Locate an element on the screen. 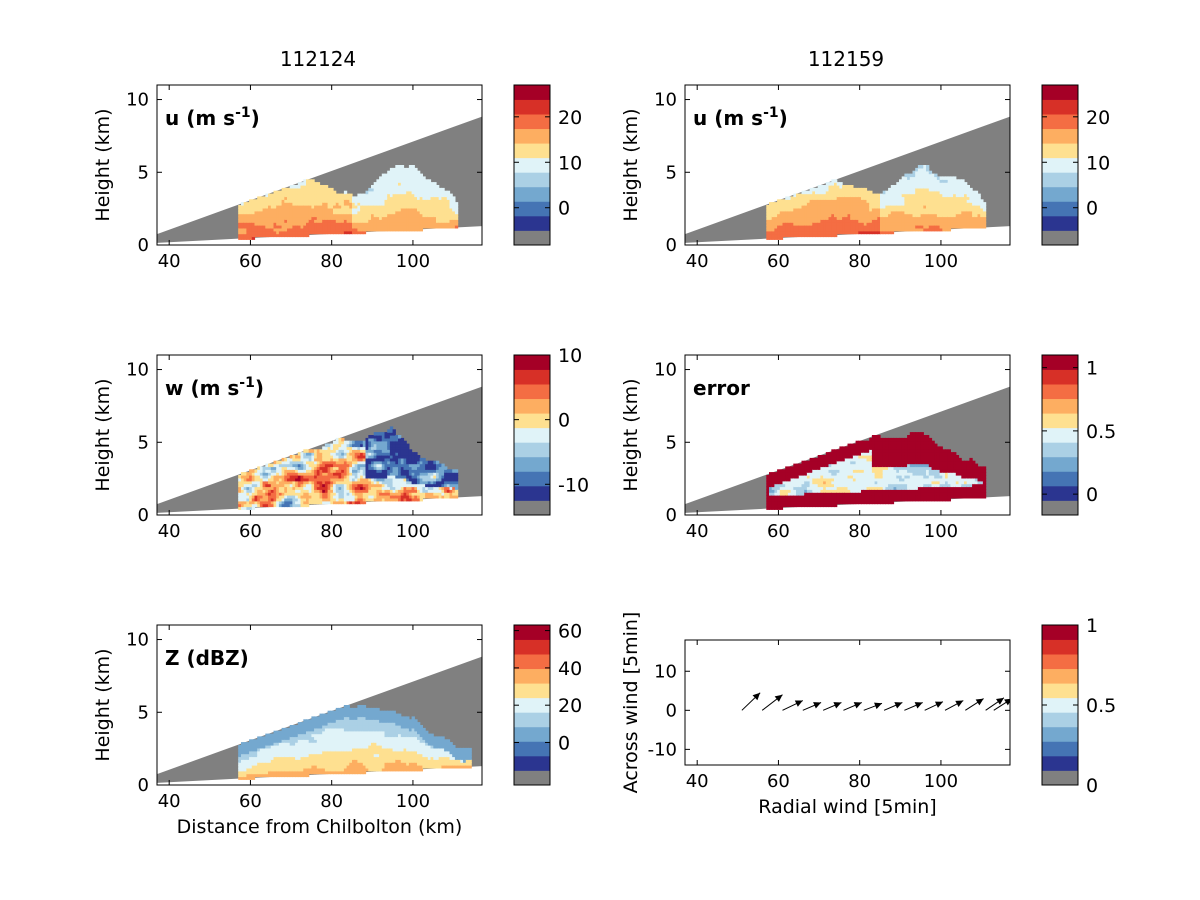  panel-u-left: 40 60 80 100 0 5 10 Height (km) u (m s-1) is located at coordinates (287, 178).